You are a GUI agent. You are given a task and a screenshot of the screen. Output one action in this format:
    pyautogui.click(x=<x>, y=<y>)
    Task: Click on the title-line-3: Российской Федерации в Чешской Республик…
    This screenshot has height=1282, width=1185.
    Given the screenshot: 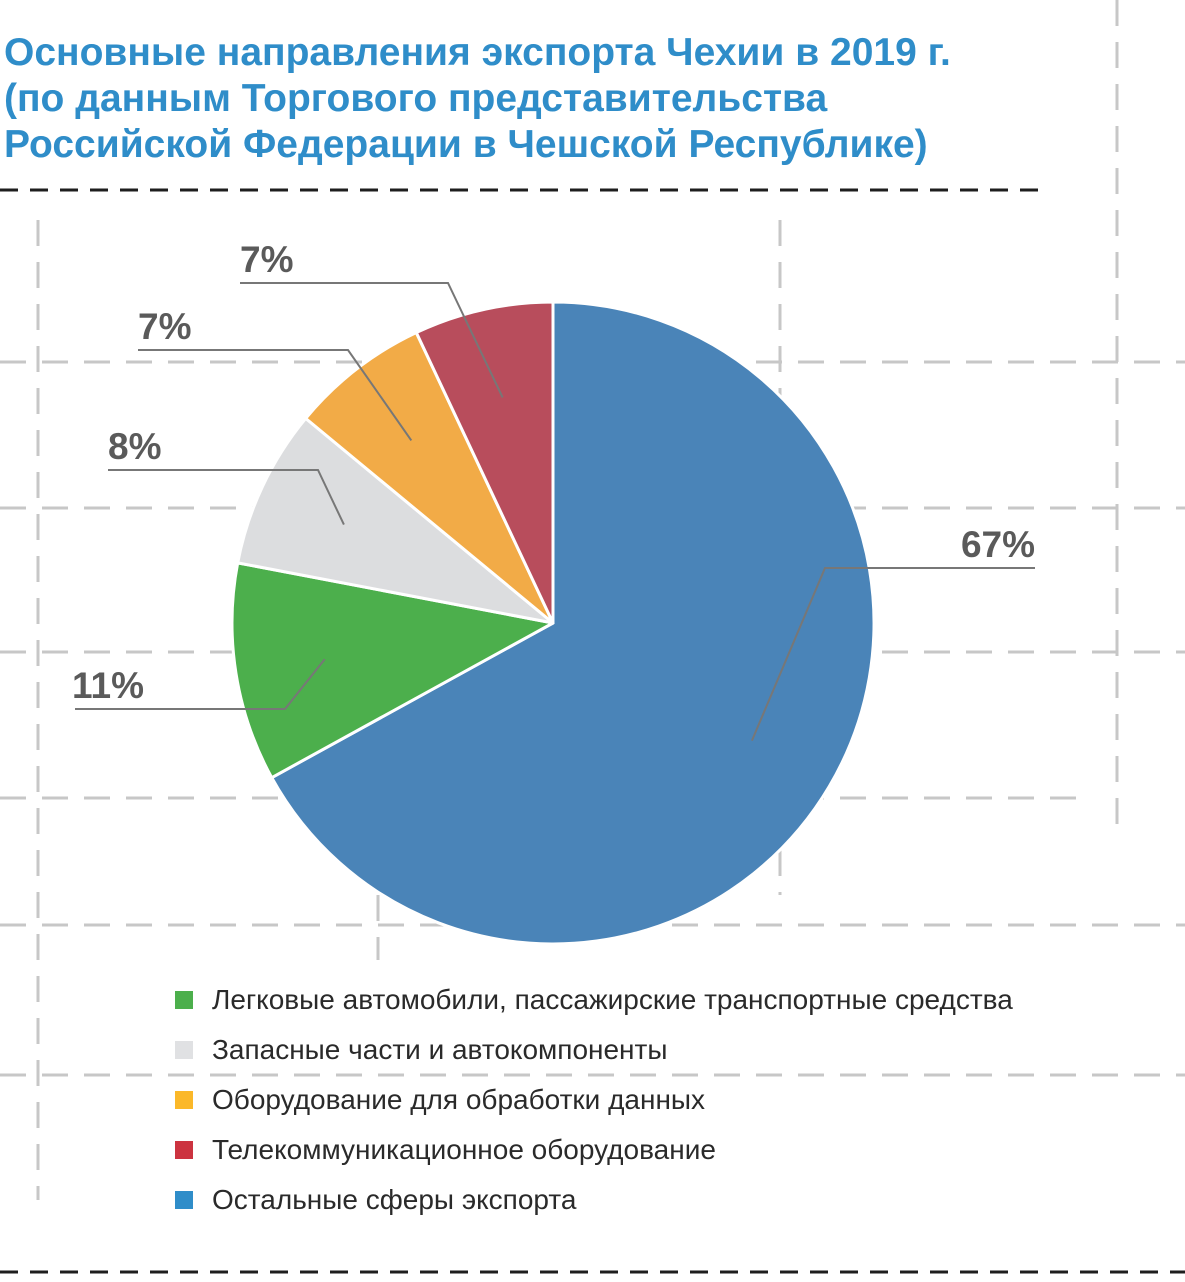 What is the action you would take?
    pyautogui.click(x=466, y=144)
    